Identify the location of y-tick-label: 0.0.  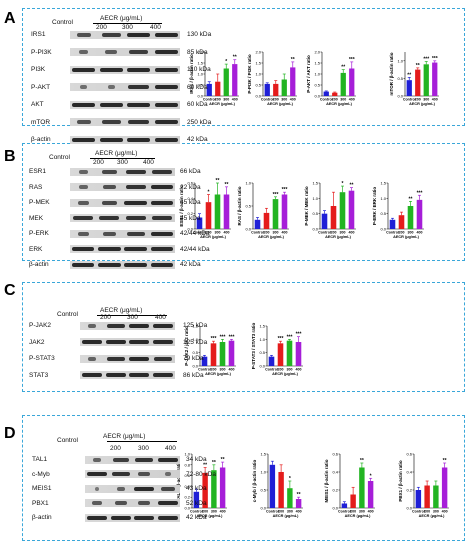
(187, 508).